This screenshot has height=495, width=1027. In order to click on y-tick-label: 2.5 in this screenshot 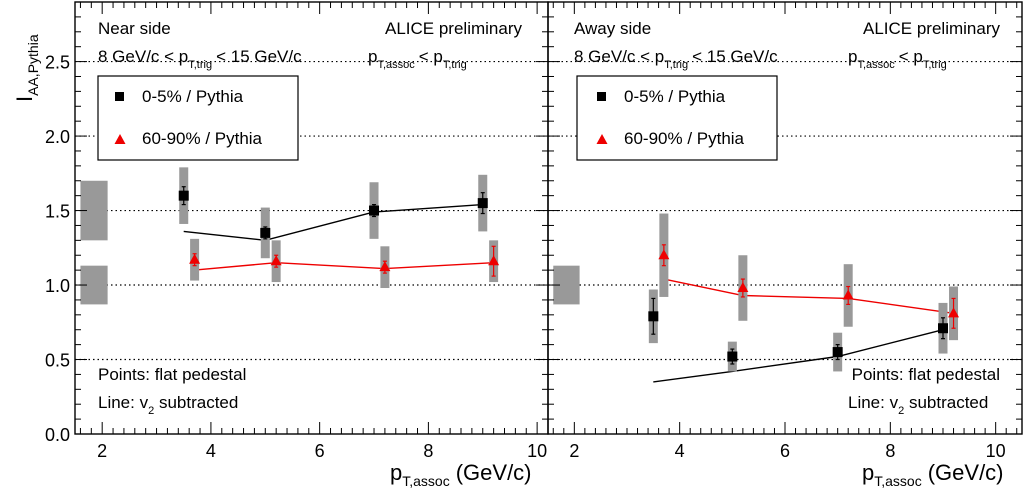, I will do `click(57, 63)`.